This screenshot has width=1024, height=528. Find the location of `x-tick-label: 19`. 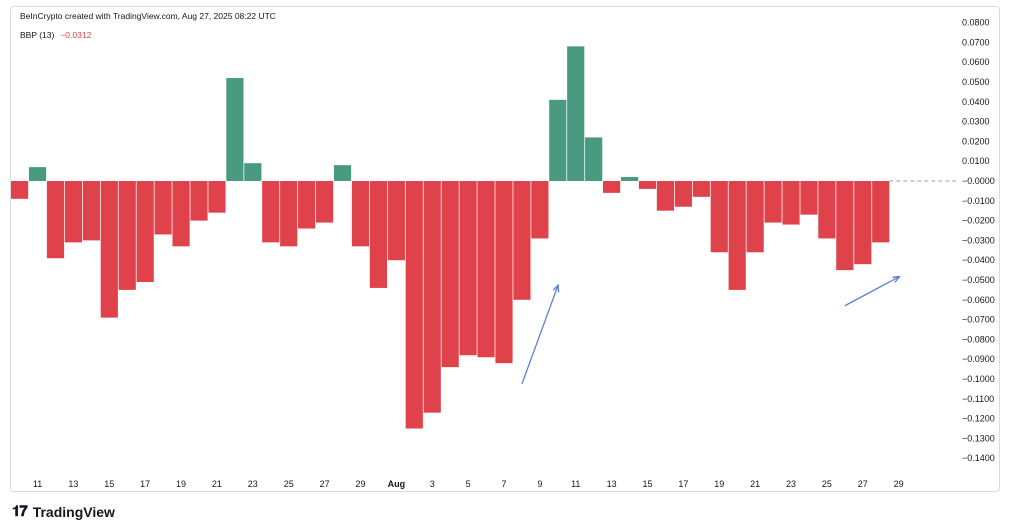

x-tick-label: 19 is located at coordinates (719, 484).